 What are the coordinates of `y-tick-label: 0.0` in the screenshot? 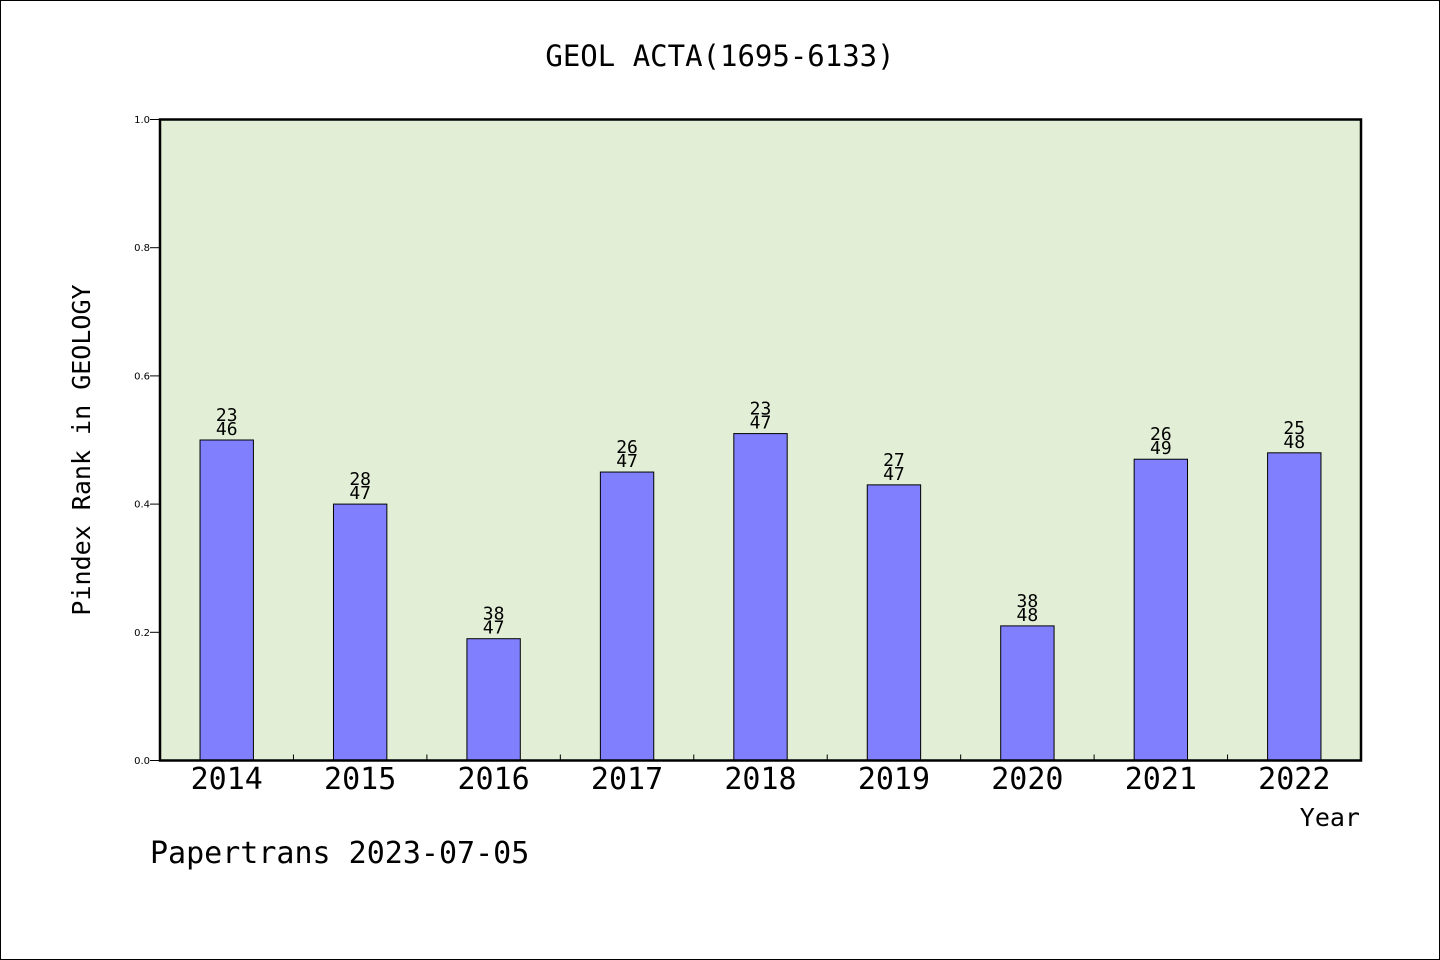 It's located at (142, 761).